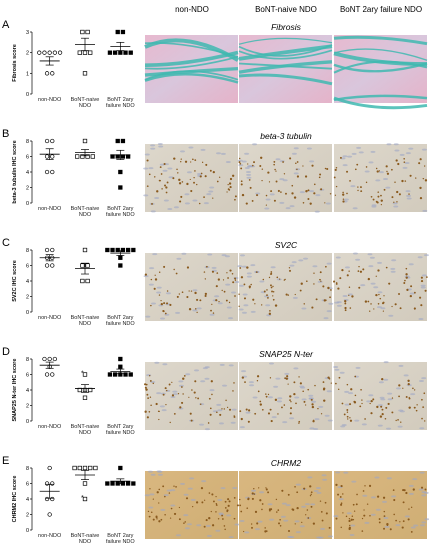  I want to click on y-tick-label: 2, so click(27, 189).